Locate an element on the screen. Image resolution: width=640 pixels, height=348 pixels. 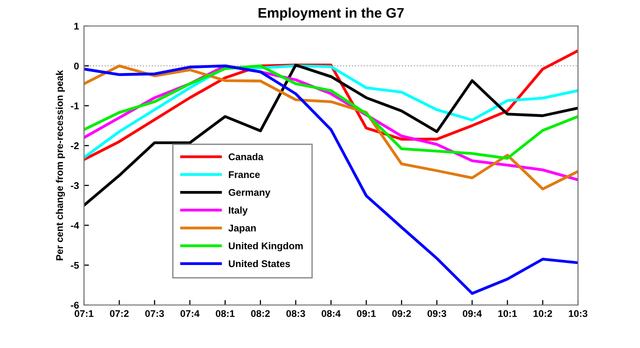
x-tick-label: 07:1 is located at coordinates (84, 313).